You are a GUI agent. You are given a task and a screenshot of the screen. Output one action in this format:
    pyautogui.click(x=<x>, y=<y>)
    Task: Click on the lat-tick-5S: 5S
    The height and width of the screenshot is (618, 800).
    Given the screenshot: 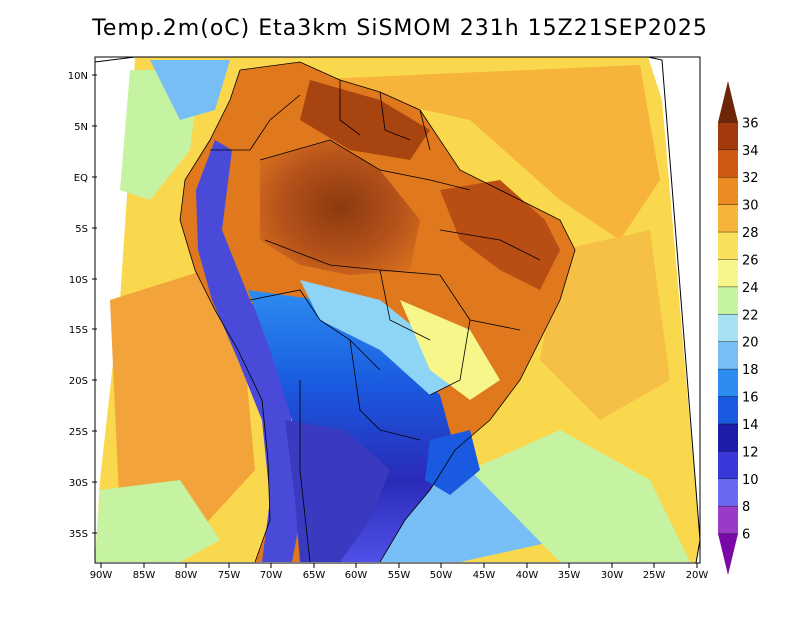 What is the action you would take?
    pyautogui.click(x=86, y=229)
    